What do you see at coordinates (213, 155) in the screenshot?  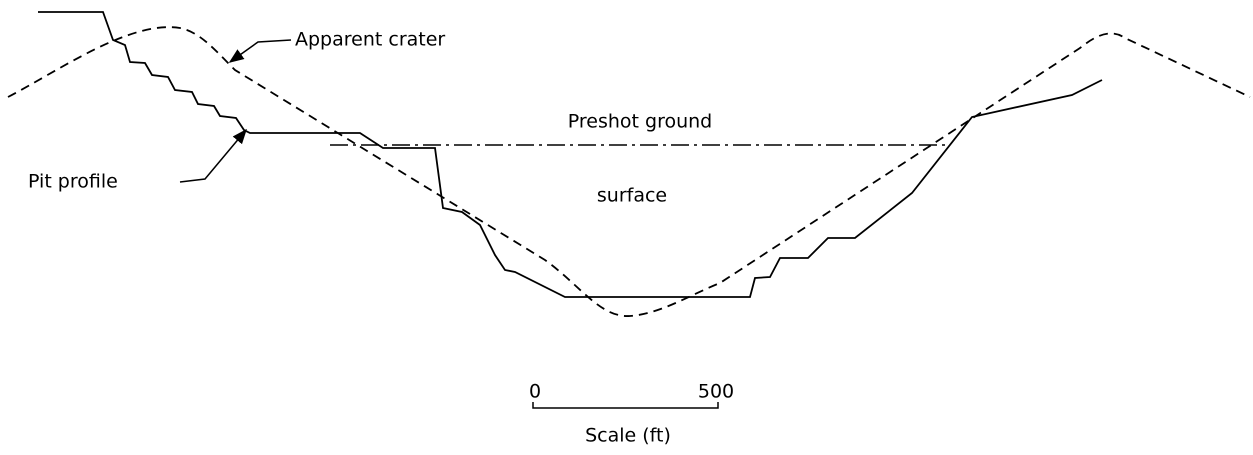 I see `pit-profile-leader` at bounding box center [213, 155].